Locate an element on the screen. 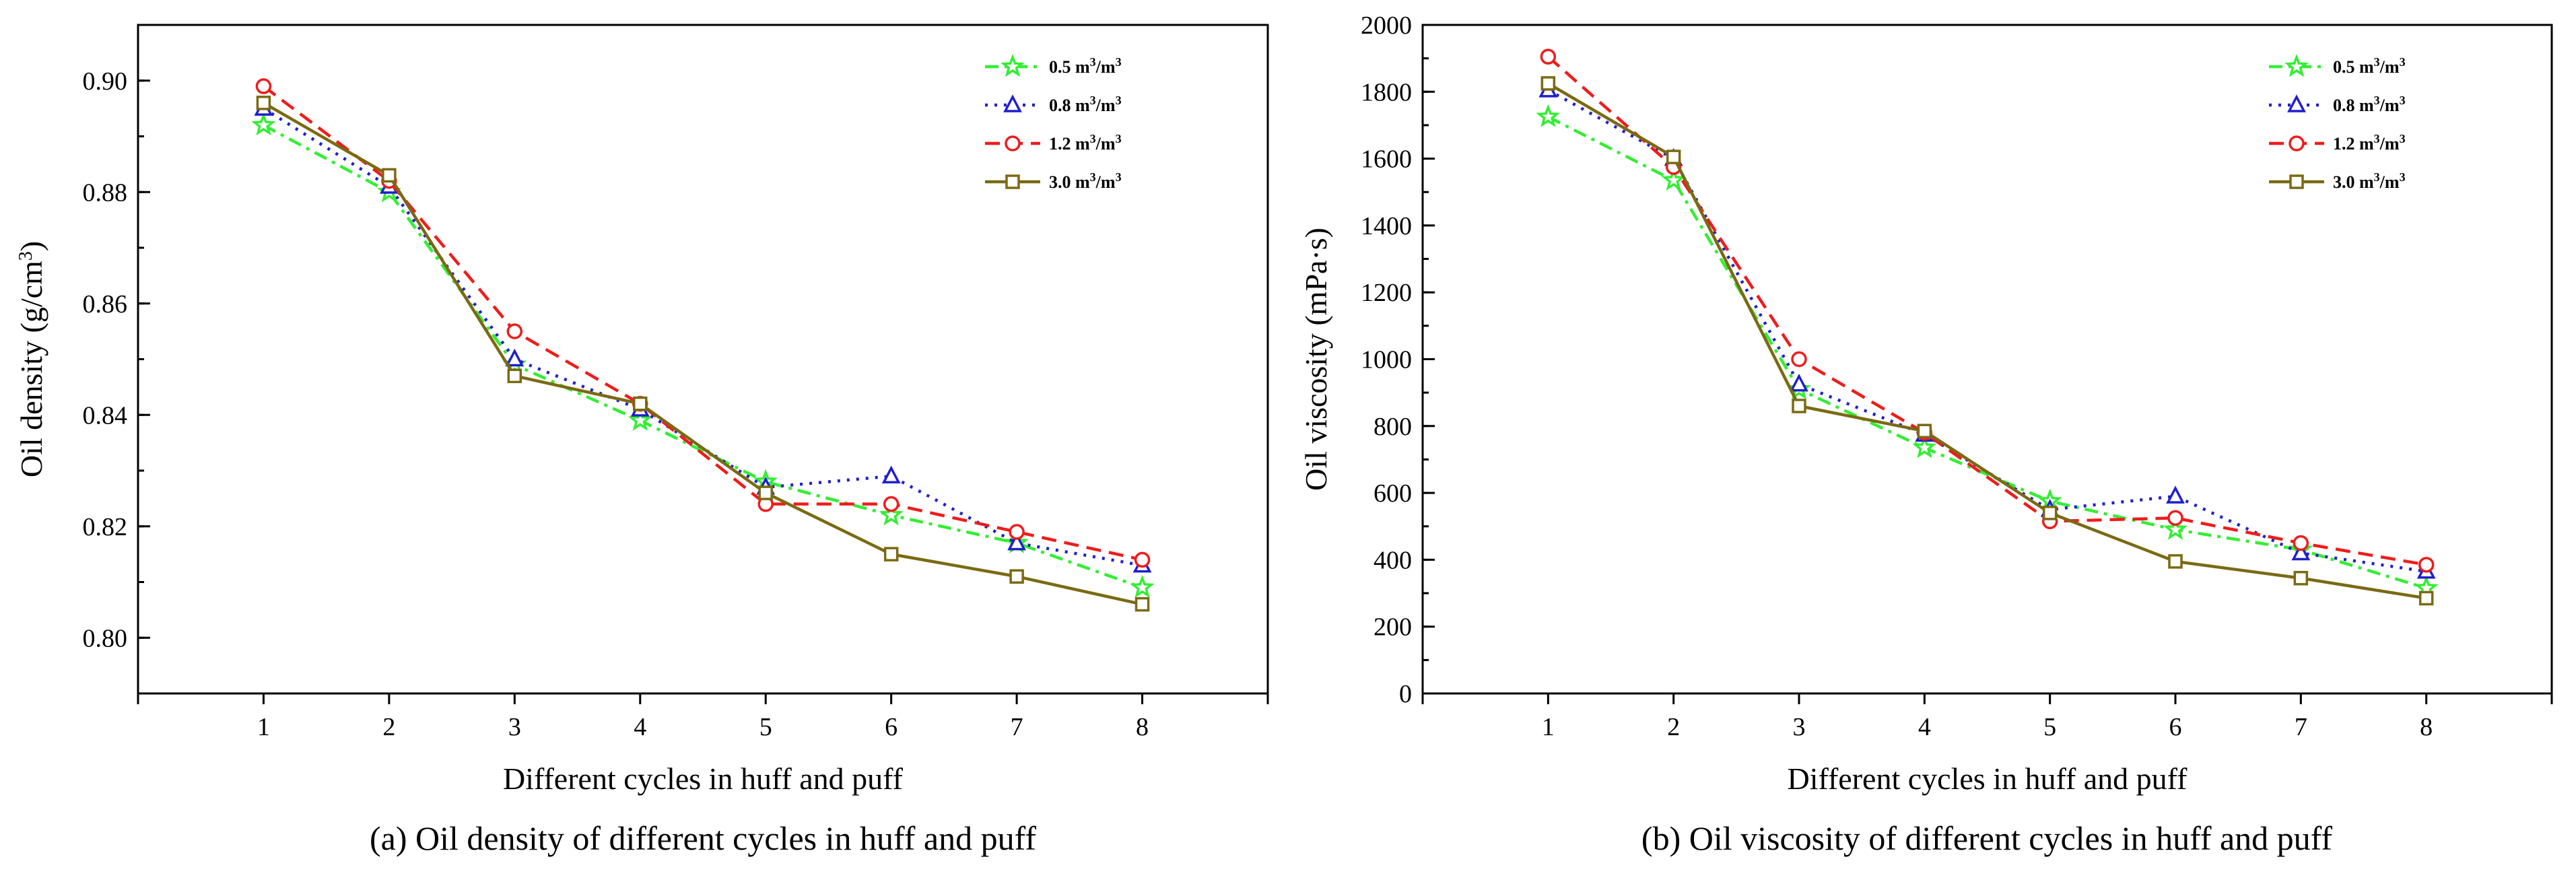 This screenshot has height=884, width=2576. y-axis-title: Oil density (g/cm3) is located at coordinates (31, 359).